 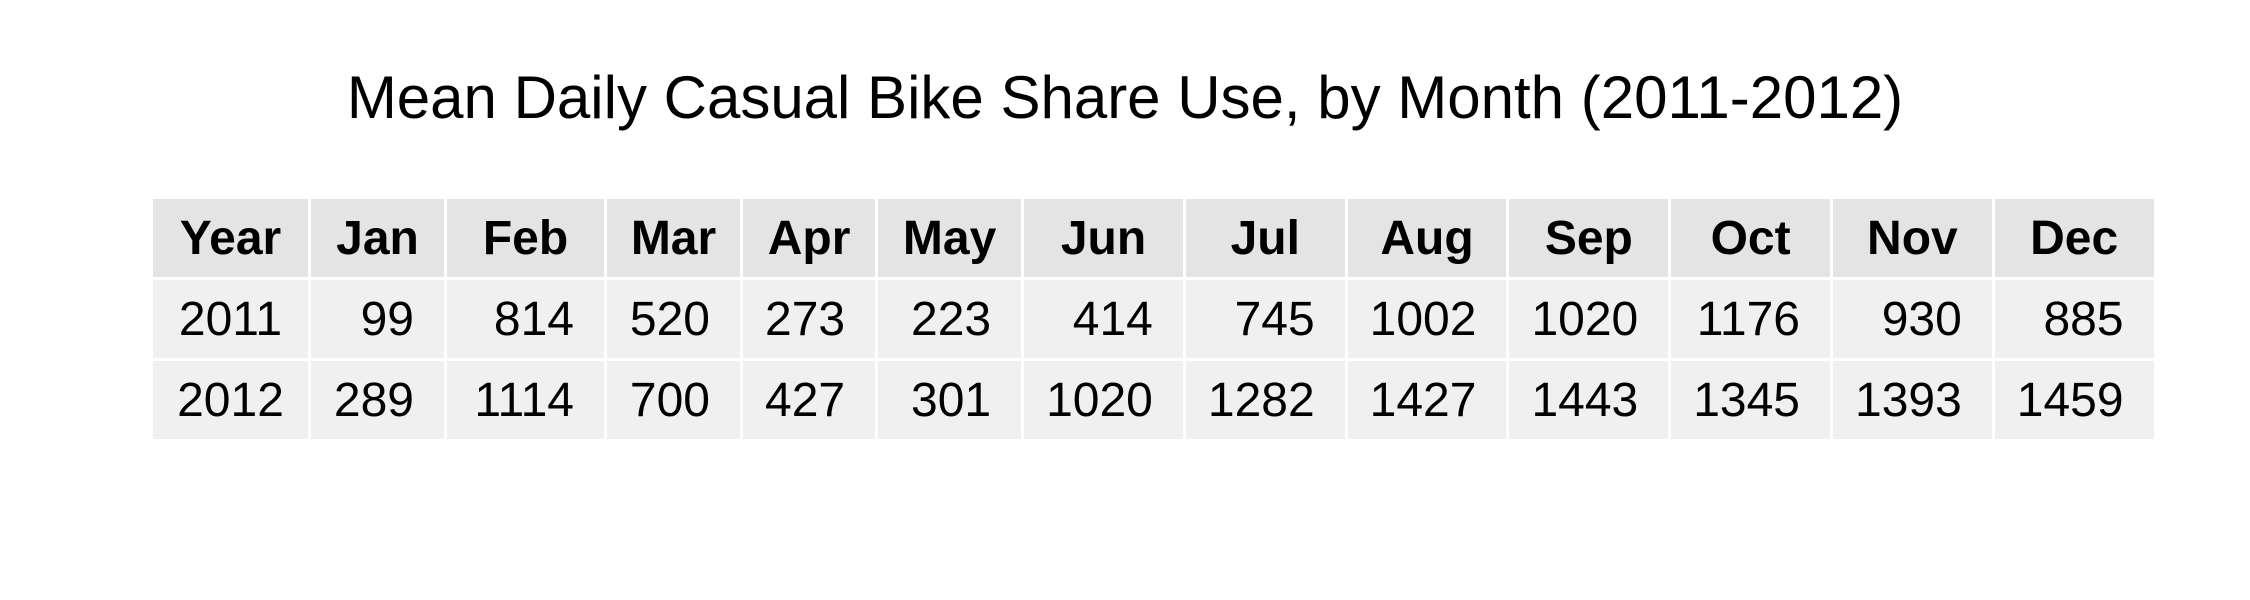 I want to click on cell-2011-apr: 273, so click(x=809, y=319).